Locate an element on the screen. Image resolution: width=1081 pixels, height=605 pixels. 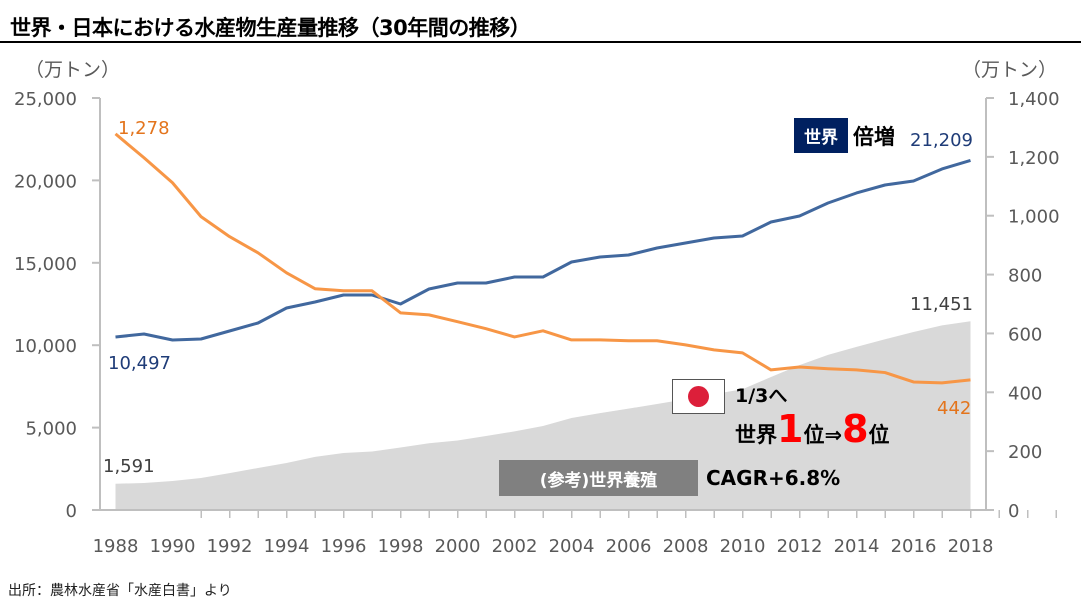
left-tick-label: 10,000 is located at coordinates (45, 346).